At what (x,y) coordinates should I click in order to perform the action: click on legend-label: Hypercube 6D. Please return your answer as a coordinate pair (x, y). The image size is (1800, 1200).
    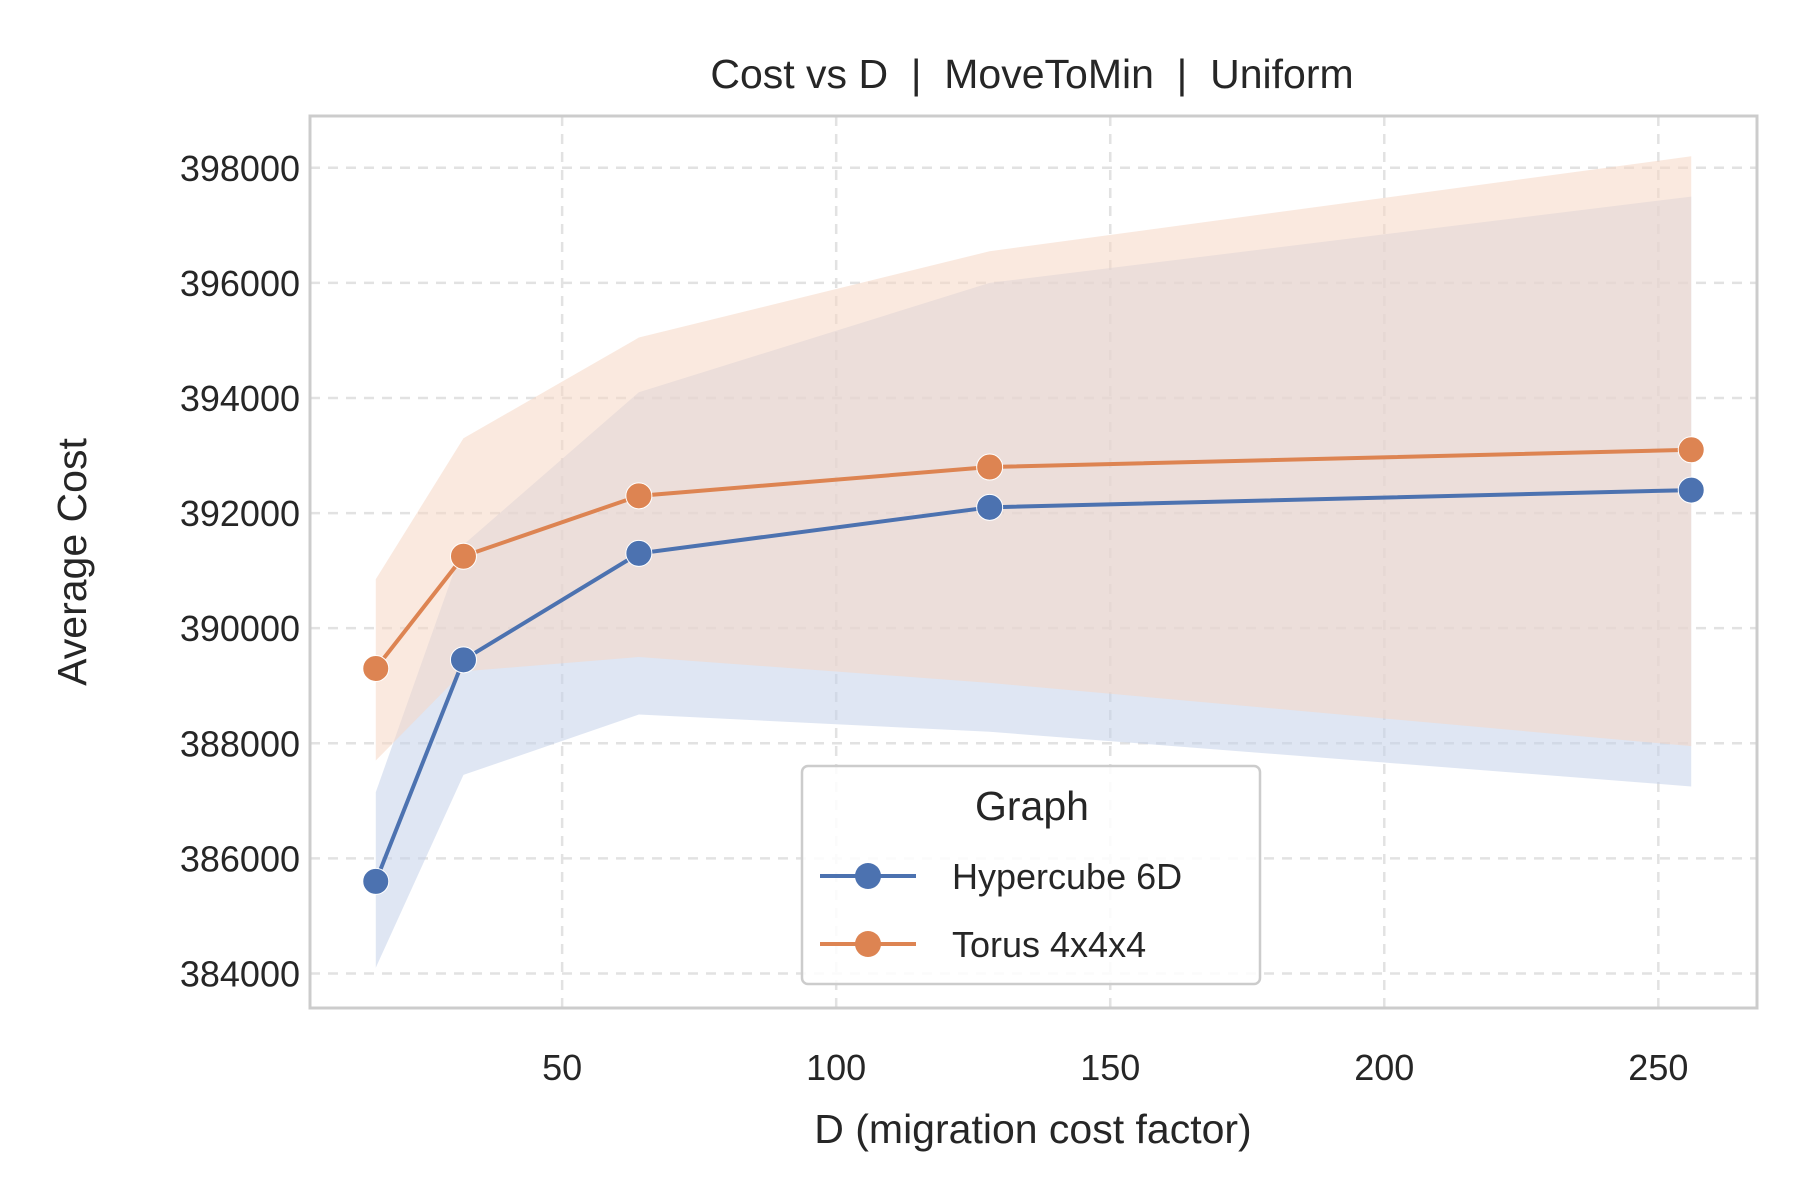
    Looking at the image, I should click on (1067, 876).